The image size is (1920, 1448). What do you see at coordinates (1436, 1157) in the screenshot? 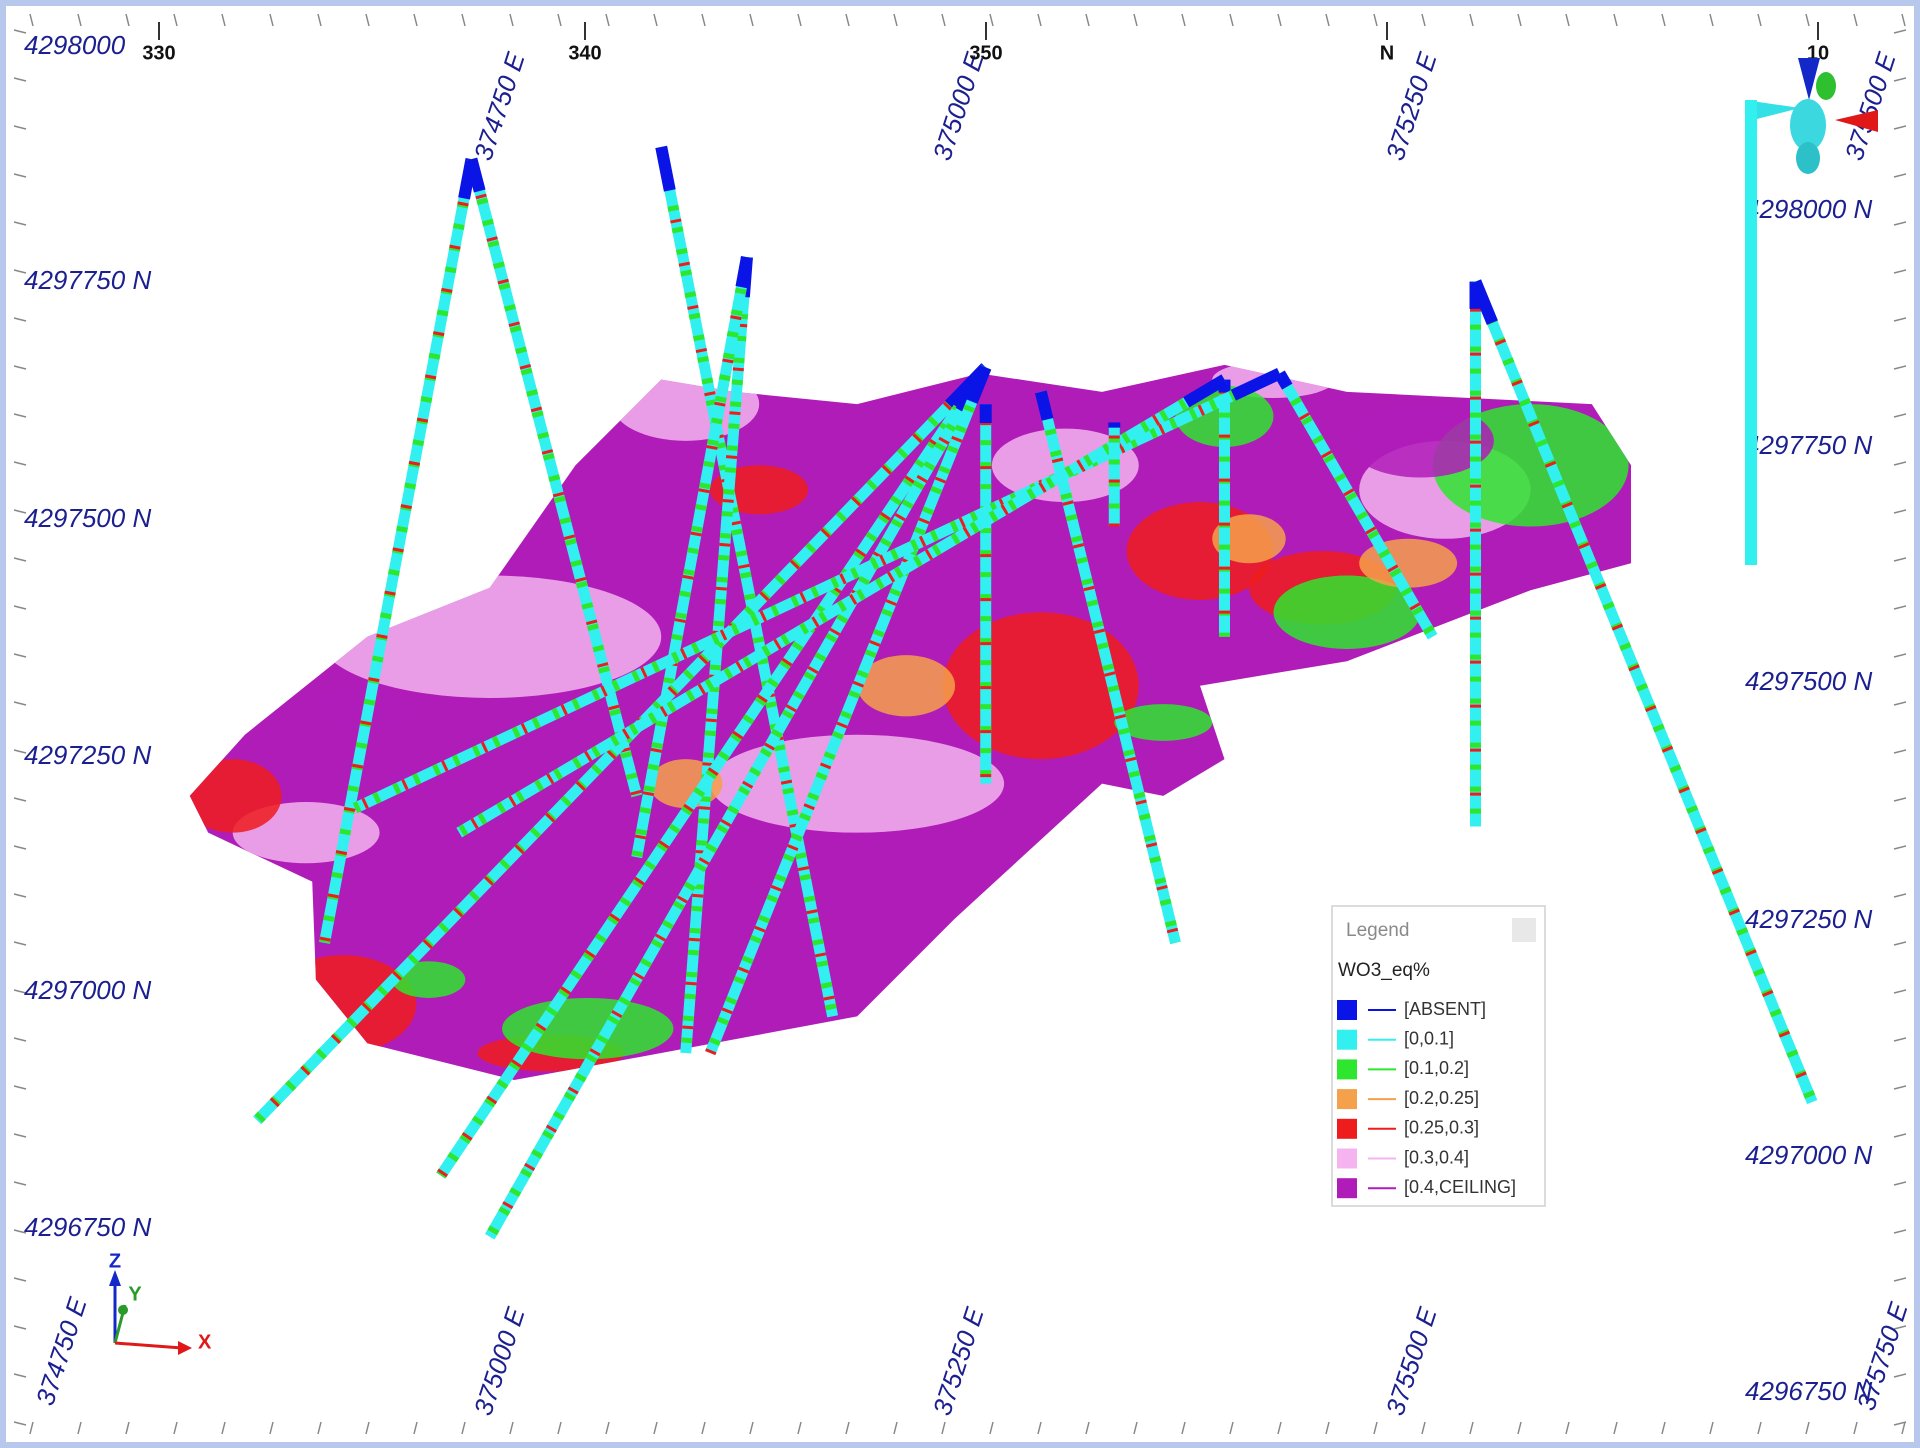
I see `legend-label: [0.3,0.4]` at bounding box center [1436, 1157].